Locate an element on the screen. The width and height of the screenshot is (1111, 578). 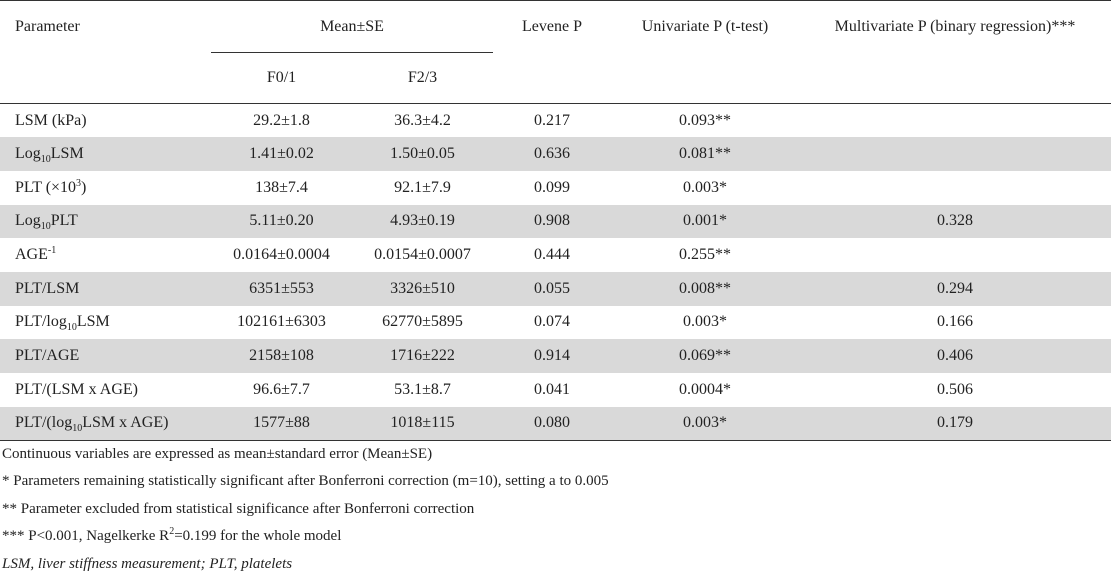
cell-f23-mean: 36.3±4.2 is located at coordinates (422, 120).